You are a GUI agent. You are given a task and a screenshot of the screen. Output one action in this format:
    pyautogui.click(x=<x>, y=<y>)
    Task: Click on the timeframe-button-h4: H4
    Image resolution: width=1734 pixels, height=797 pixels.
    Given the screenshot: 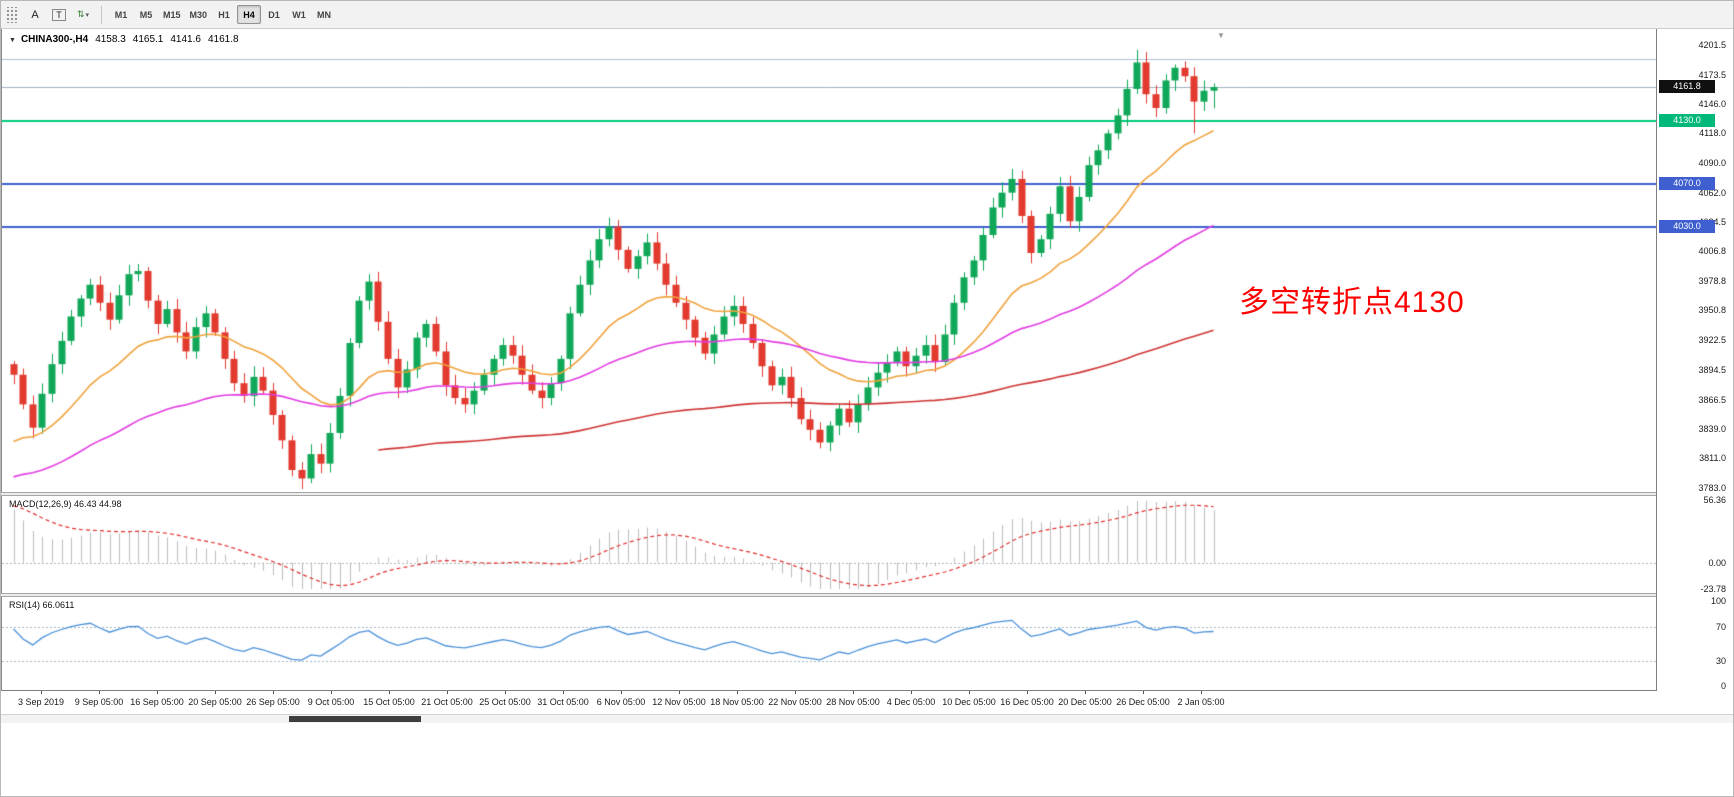 What is the action you would take?
    pyautogui.click(x=249, y=14)
    